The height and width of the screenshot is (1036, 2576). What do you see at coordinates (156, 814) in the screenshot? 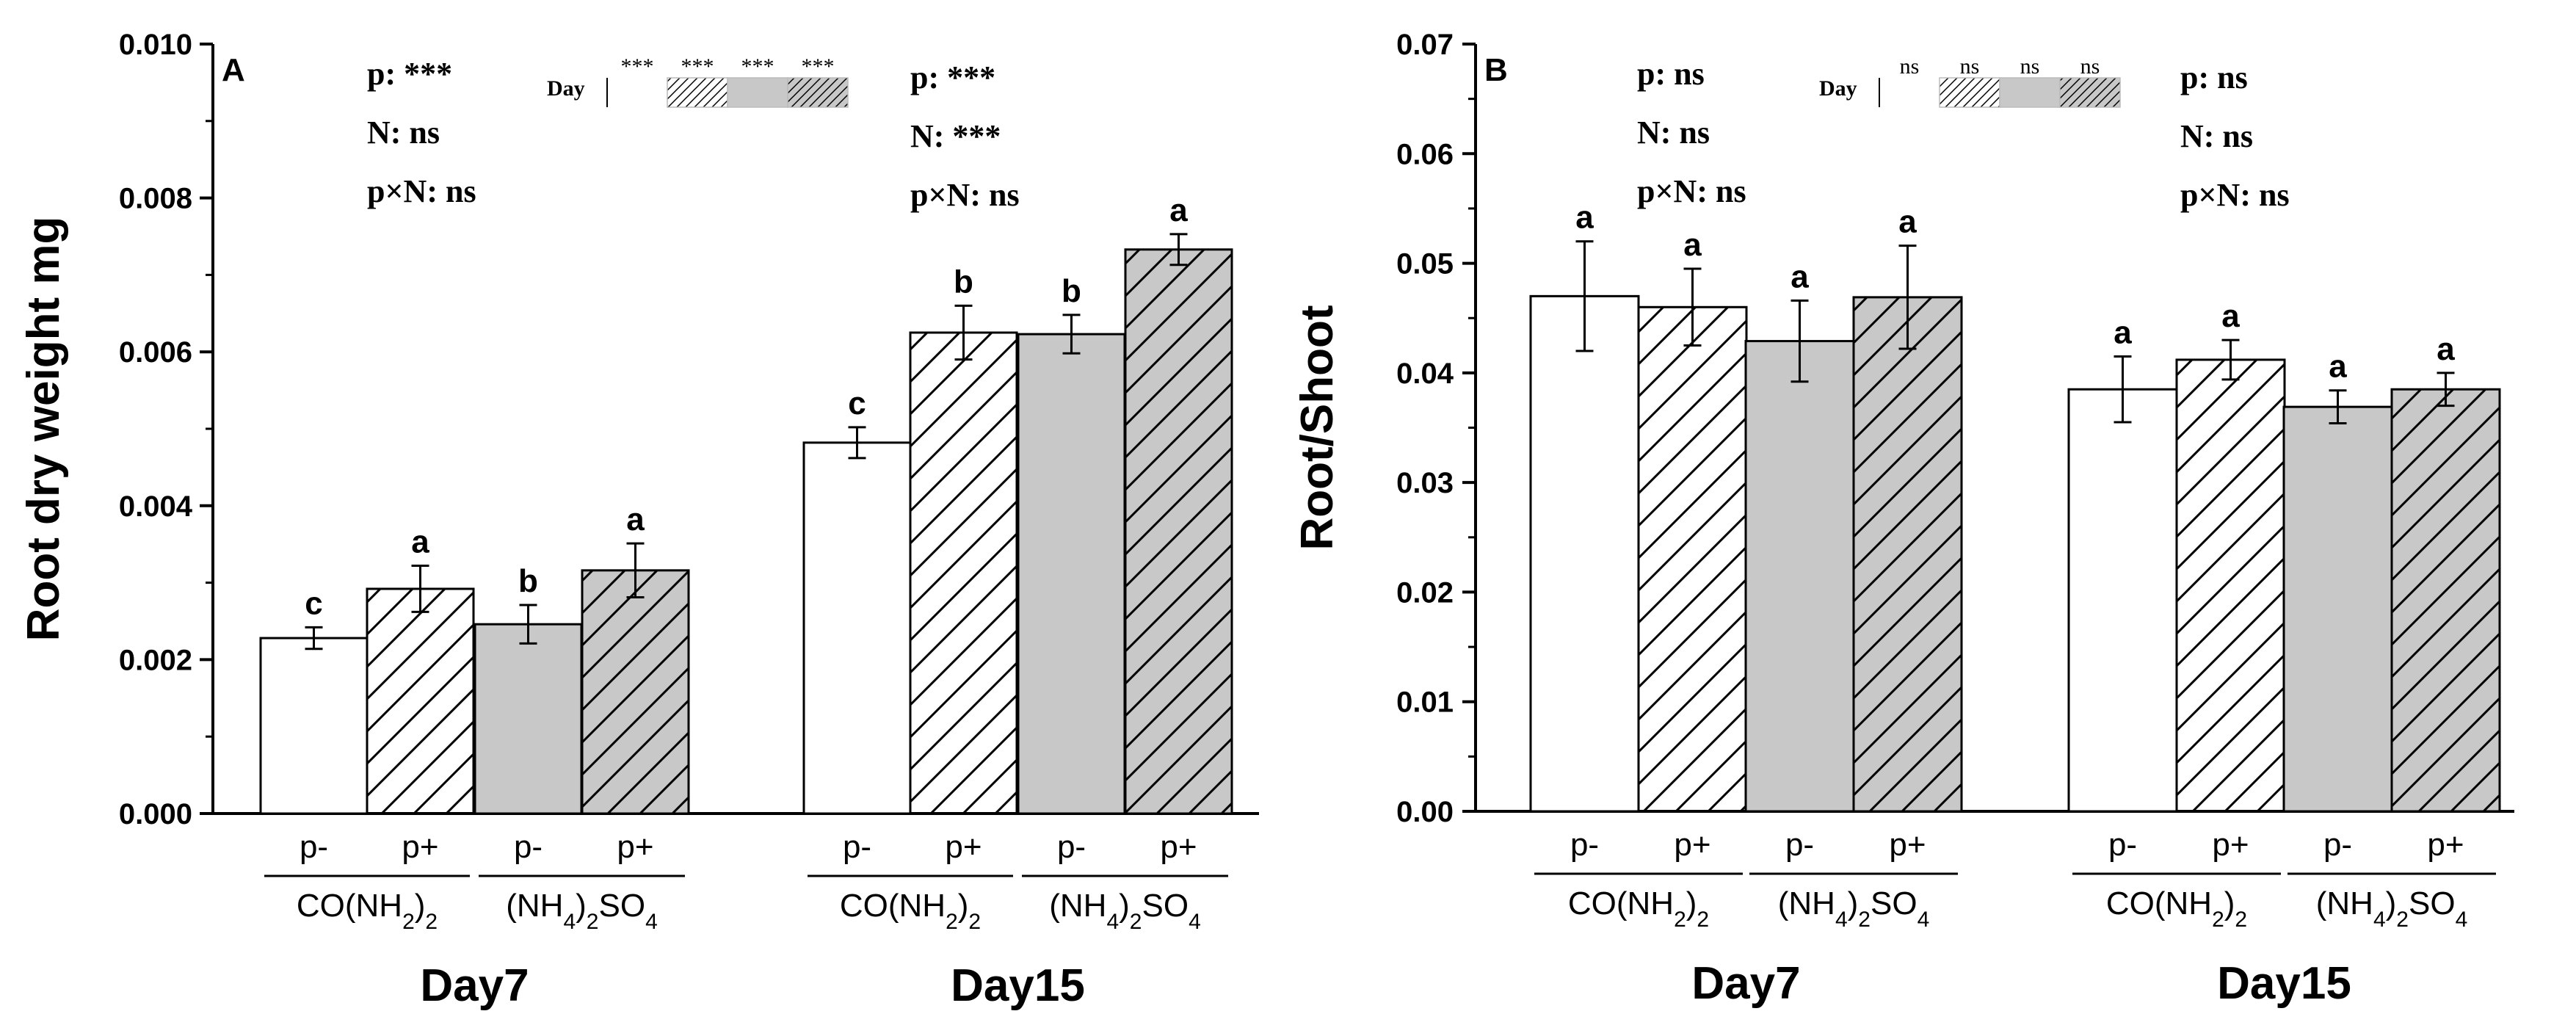
I see `y-tick-label: 0.000` at bounding box center [156, 814].